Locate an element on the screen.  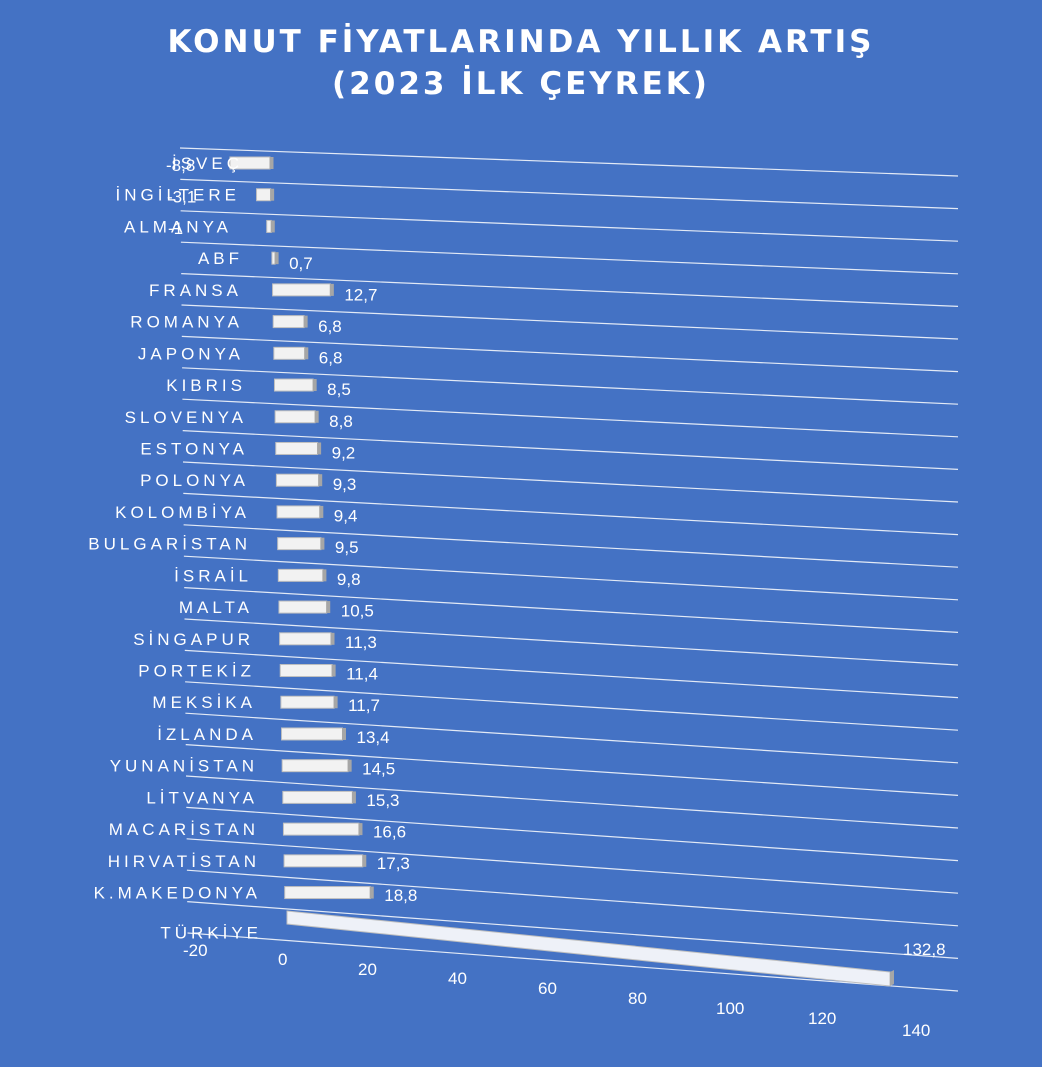
category-label: MEKSİKA is located at coordinates (204, 702).